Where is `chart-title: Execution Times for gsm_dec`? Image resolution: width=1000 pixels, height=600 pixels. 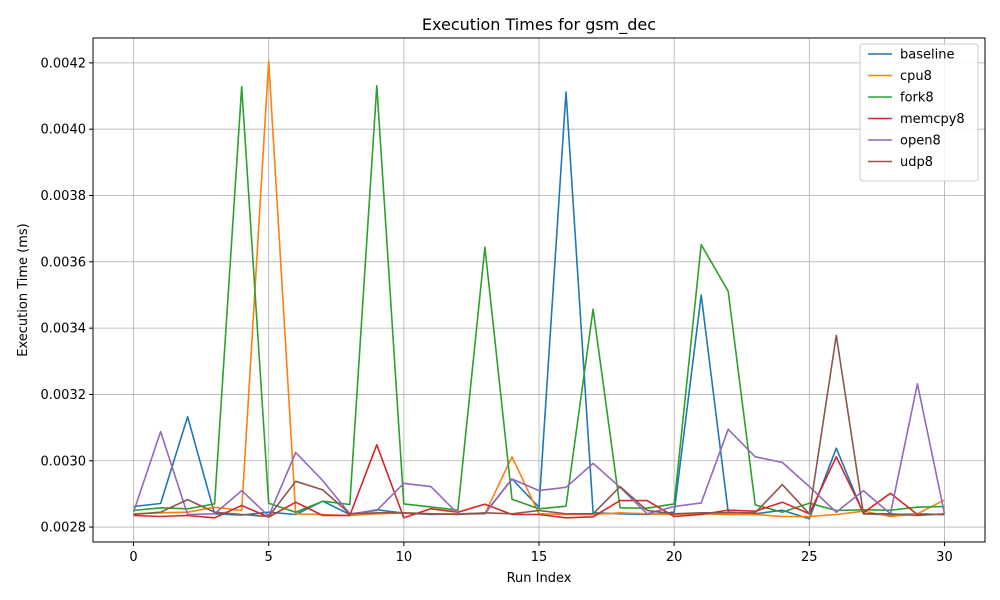 chart-title: Execution Times for gsm_dec is located at coordinates (539, 25).